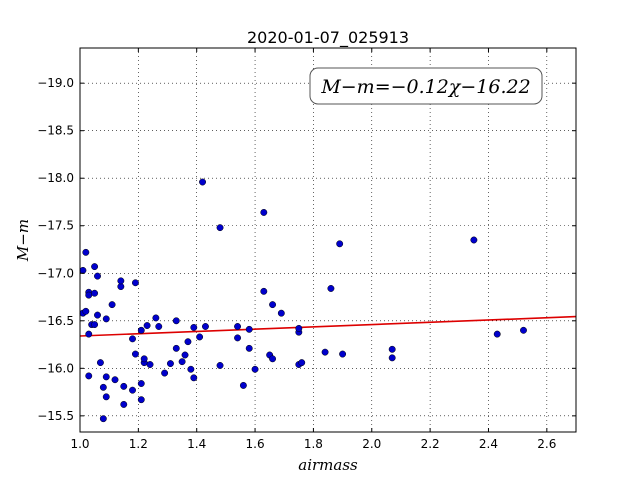 The height and width of the screenshot is (480, 640). I want to click on y-tick-label: −15.5, so click(55, 416).